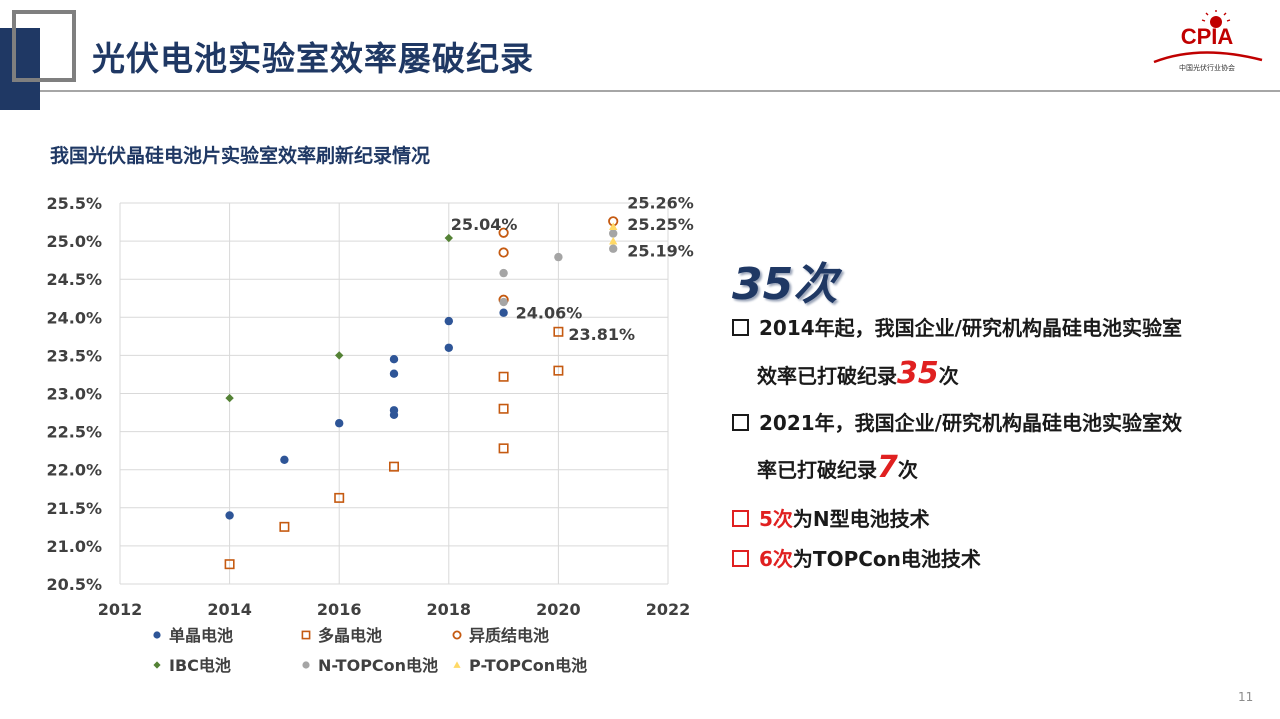 The width and height of the screenshot is (1280, 719). I want to click on logo-sun-icon, so click(1216, 19).